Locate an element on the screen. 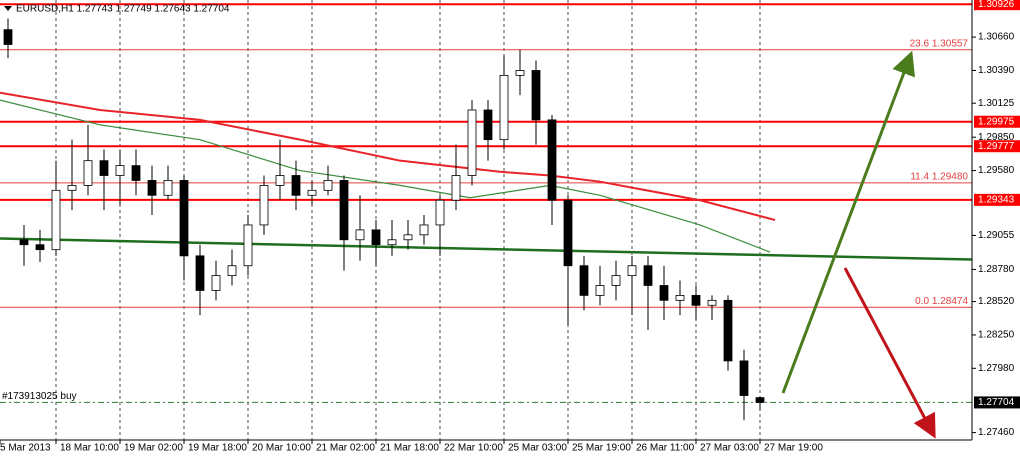 Image resolution: width=1020 pixels, height=456 pixels. order-label: #173913025 buy is located at coordinates (39, 396).